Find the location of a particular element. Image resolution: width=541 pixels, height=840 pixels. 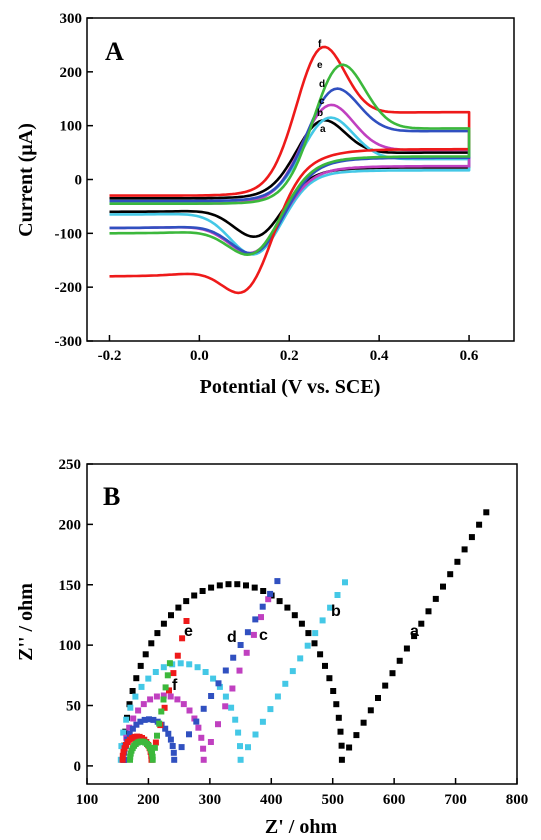

panel-b-curve-label-d: d is located at coordinates (232, 637).